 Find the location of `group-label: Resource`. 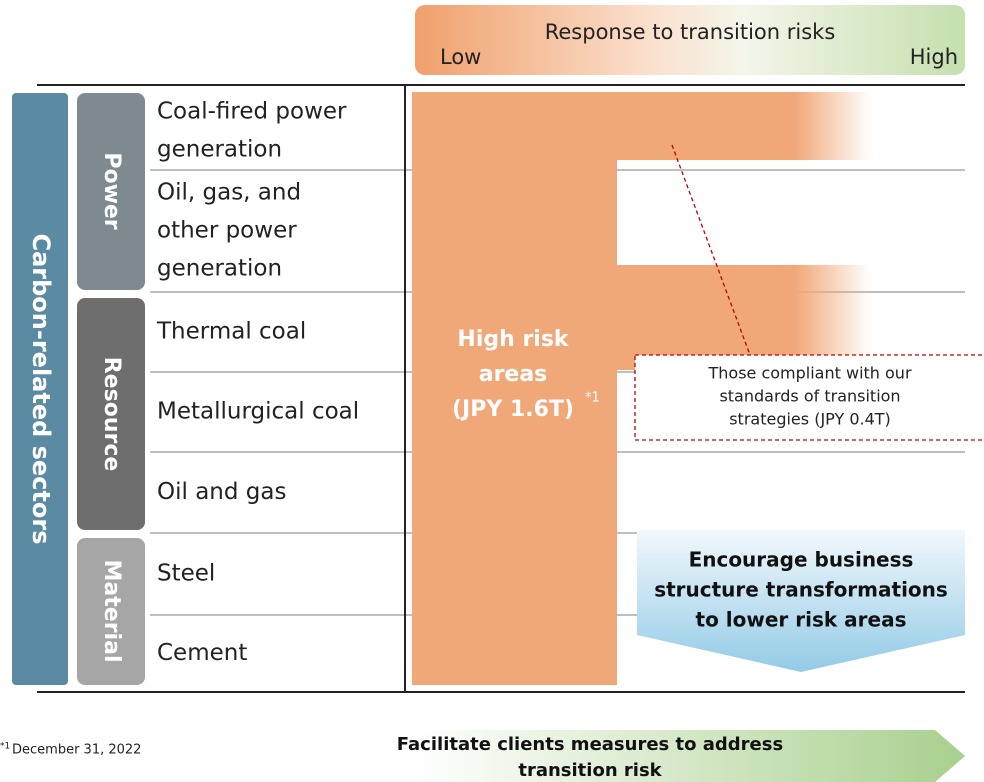

group-label: Resource is located at coordinates (111, 414).